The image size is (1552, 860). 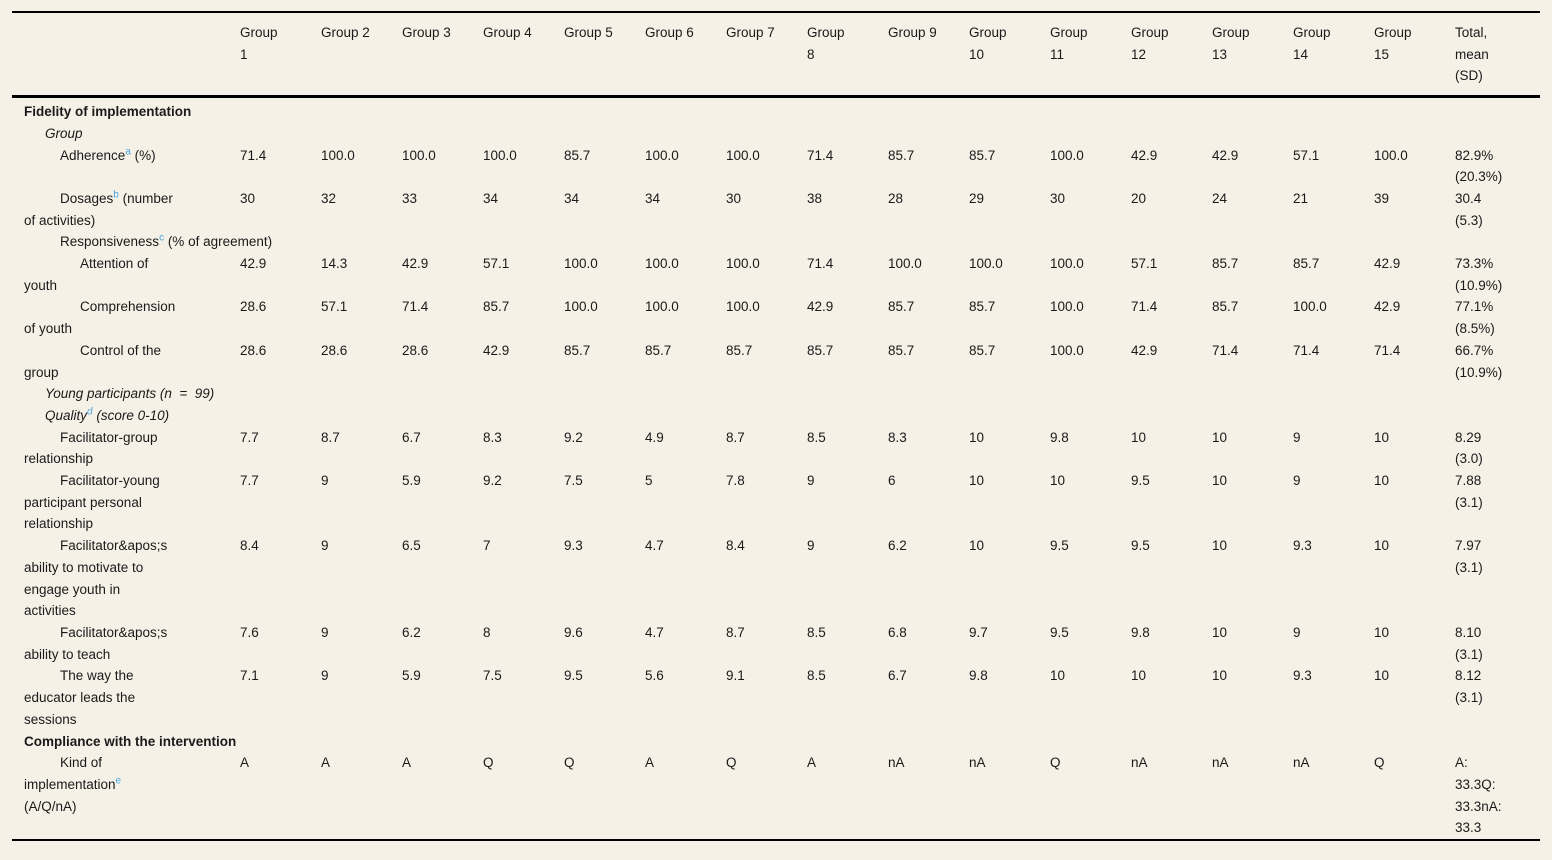 I want to click on data-cell-group-4: 8, so click(x=487, y=632).